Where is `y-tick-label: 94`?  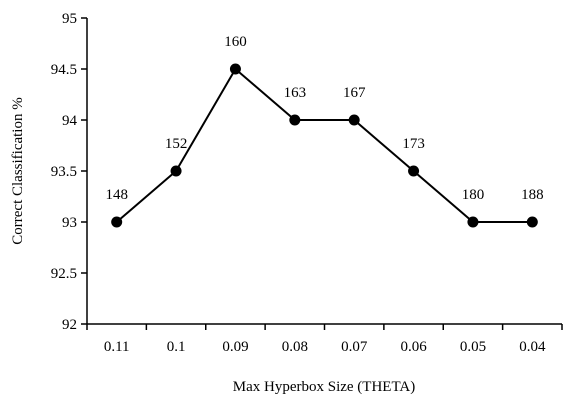 y-tick-label: 94 is located at coordinates (70, 121).